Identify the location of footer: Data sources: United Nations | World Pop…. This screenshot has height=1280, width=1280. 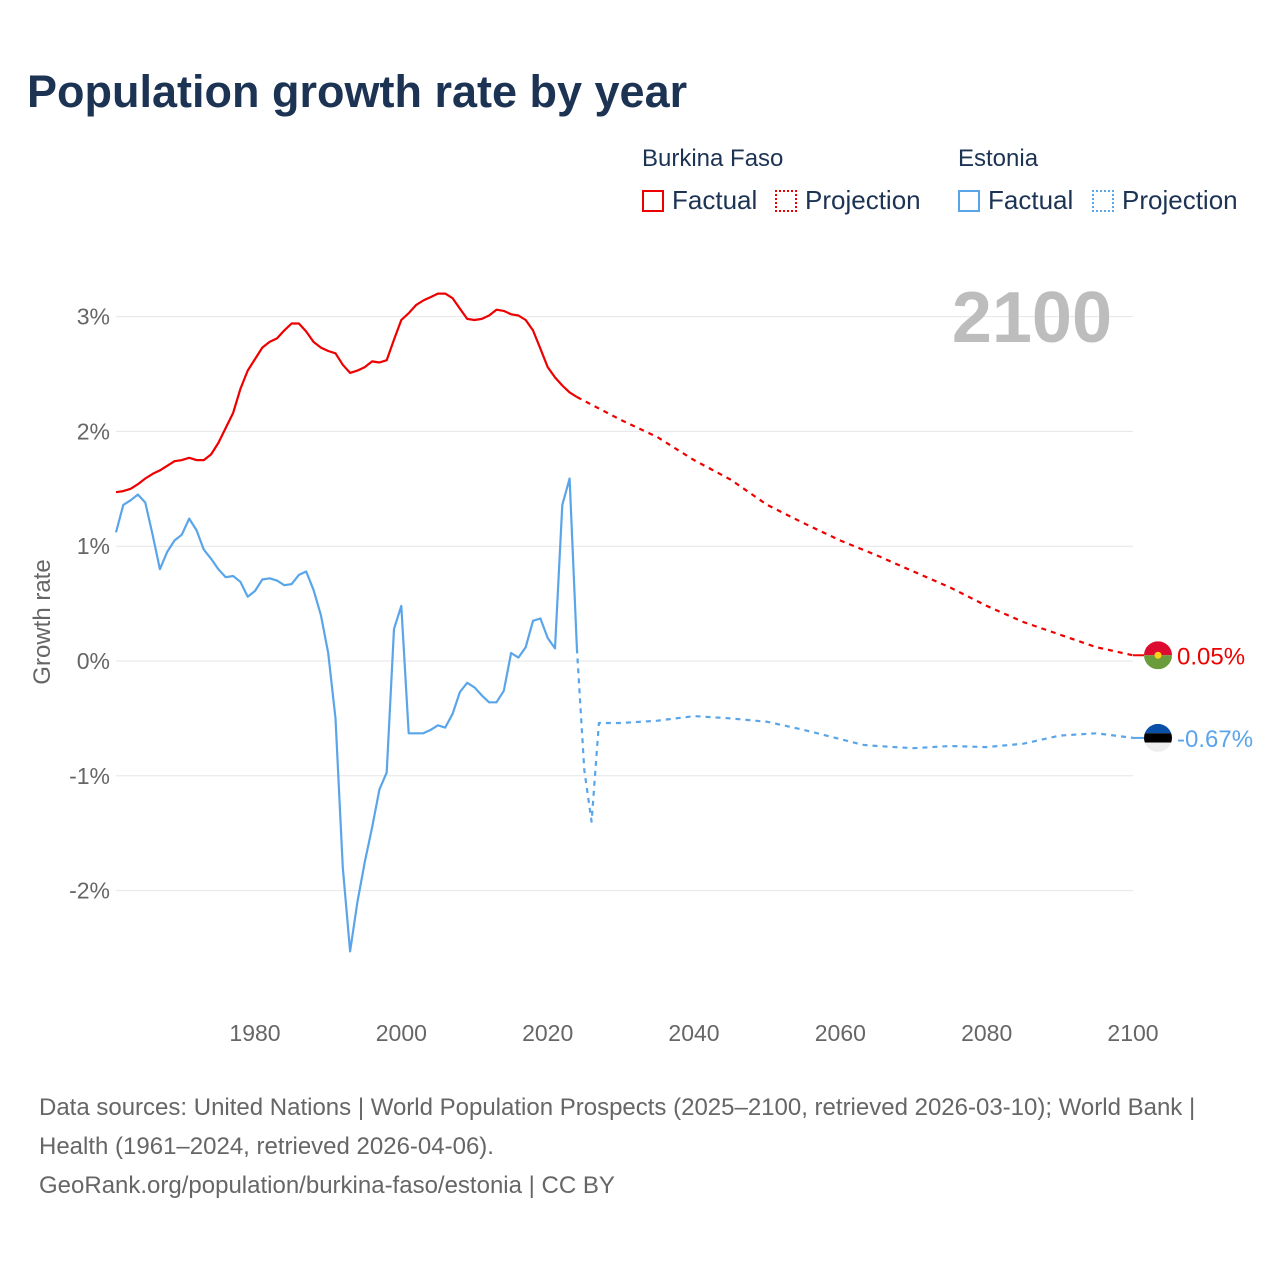
(639, 1146).